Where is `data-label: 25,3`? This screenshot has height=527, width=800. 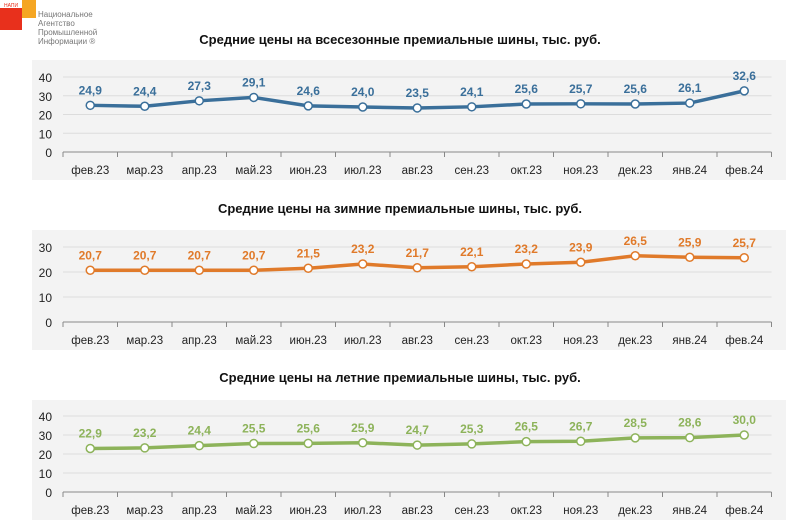 data-label: 25,3 is located at coordinates (472, 429).